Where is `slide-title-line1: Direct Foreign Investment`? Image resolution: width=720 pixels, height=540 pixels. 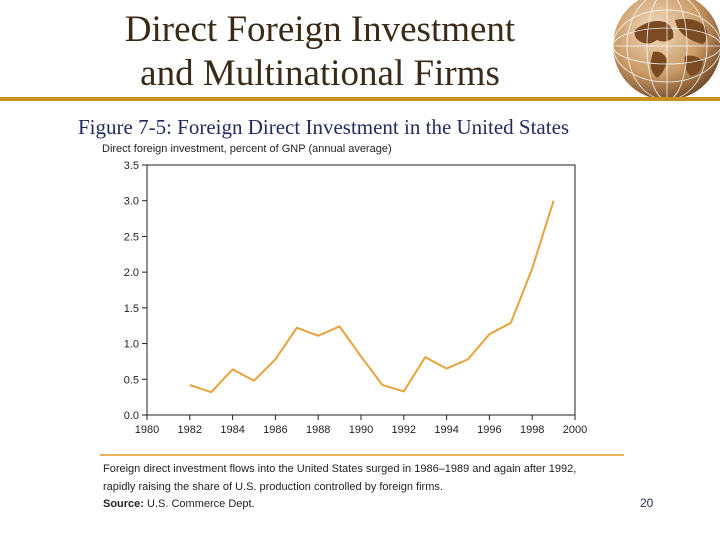 slide-title-line1: Direct Foreign Investment is located at coordinates (320, 29).